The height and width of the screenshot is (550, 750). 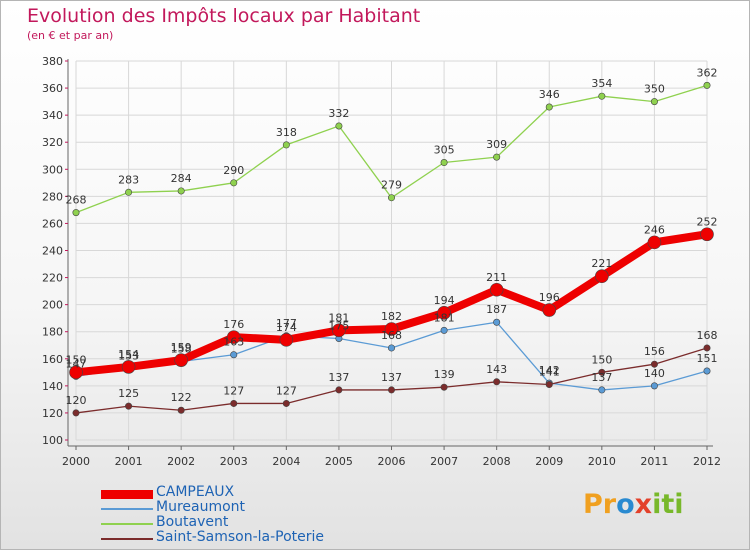 I want to click on y-tick-label: 300, so click(x=52, y=169).